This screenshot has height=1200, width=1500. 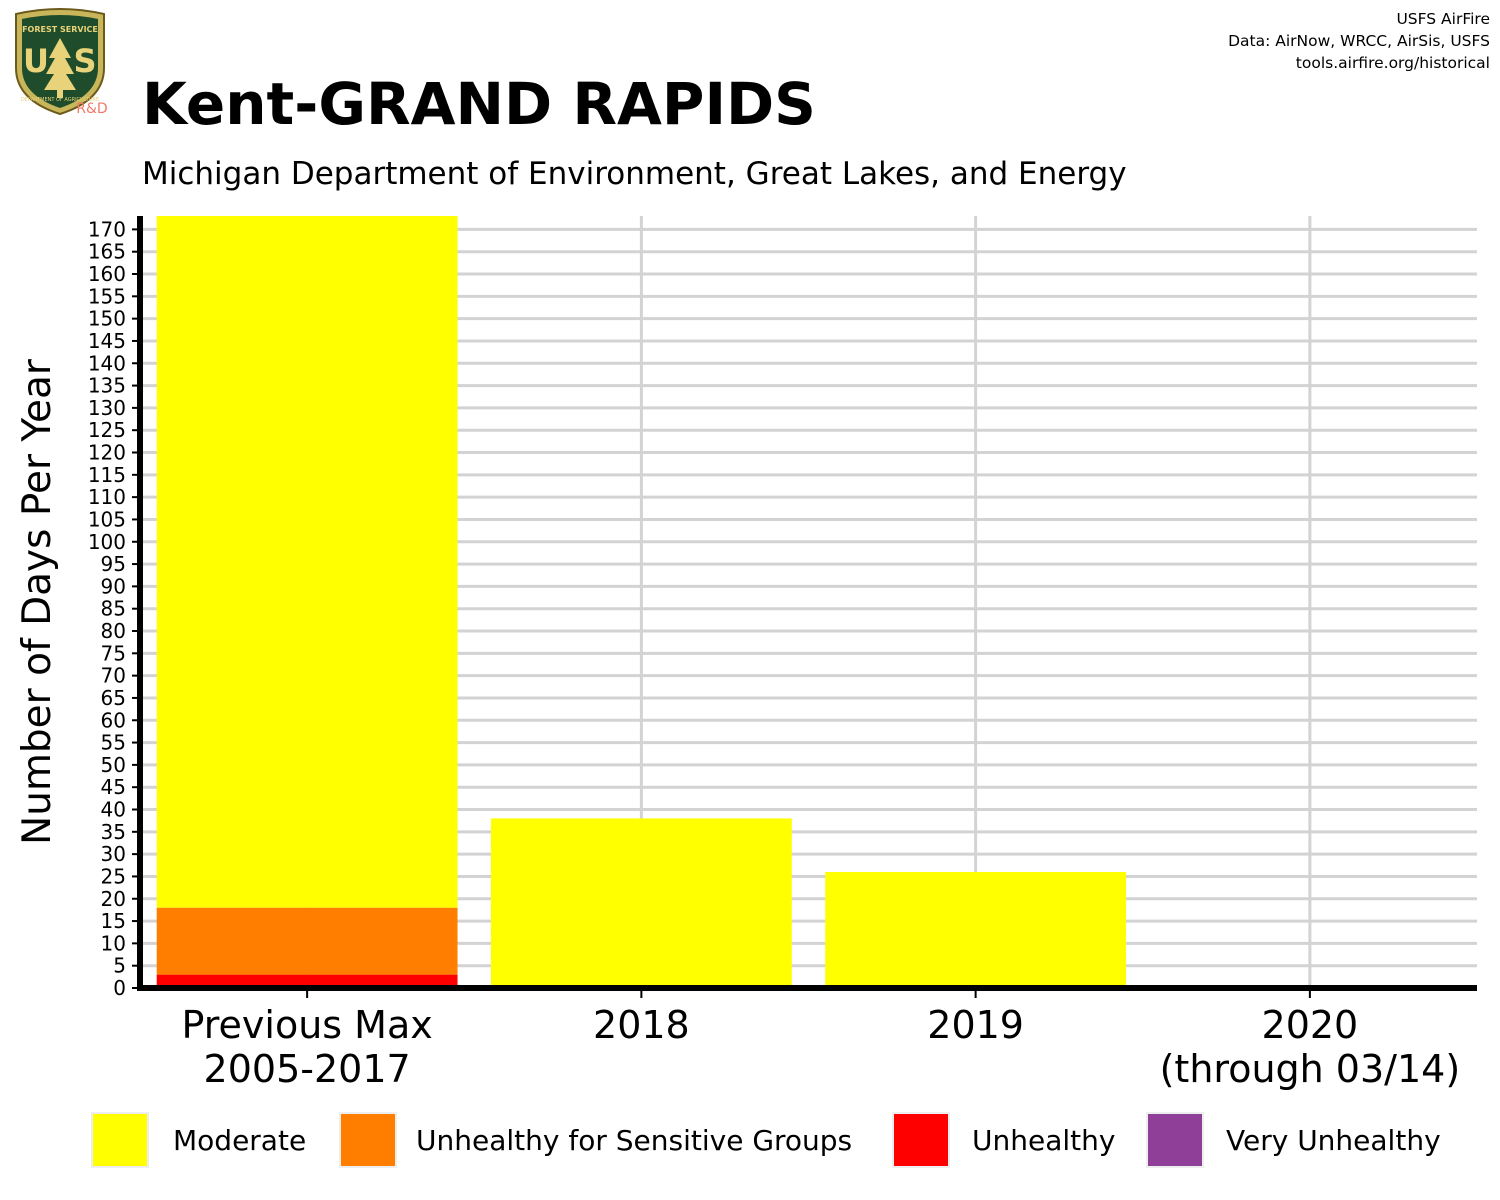 I want to click on y-tick-label: 115, so click(x=107, y=475).